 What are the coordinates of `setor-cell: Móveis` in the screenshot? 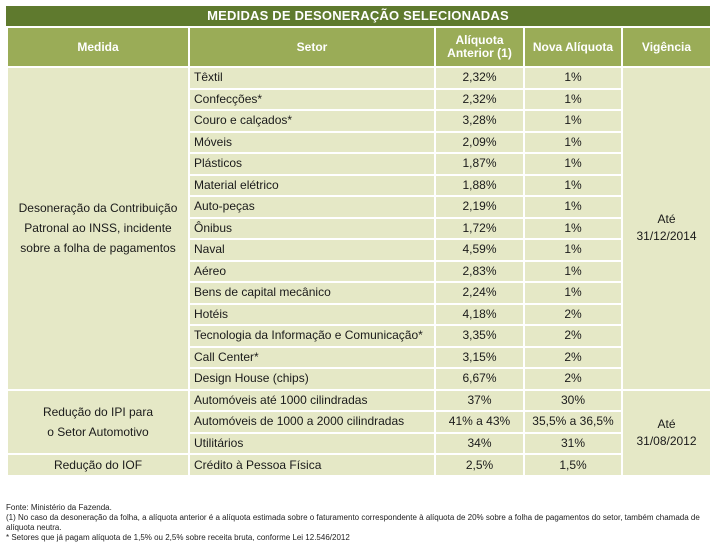 It's located at (312, 142).